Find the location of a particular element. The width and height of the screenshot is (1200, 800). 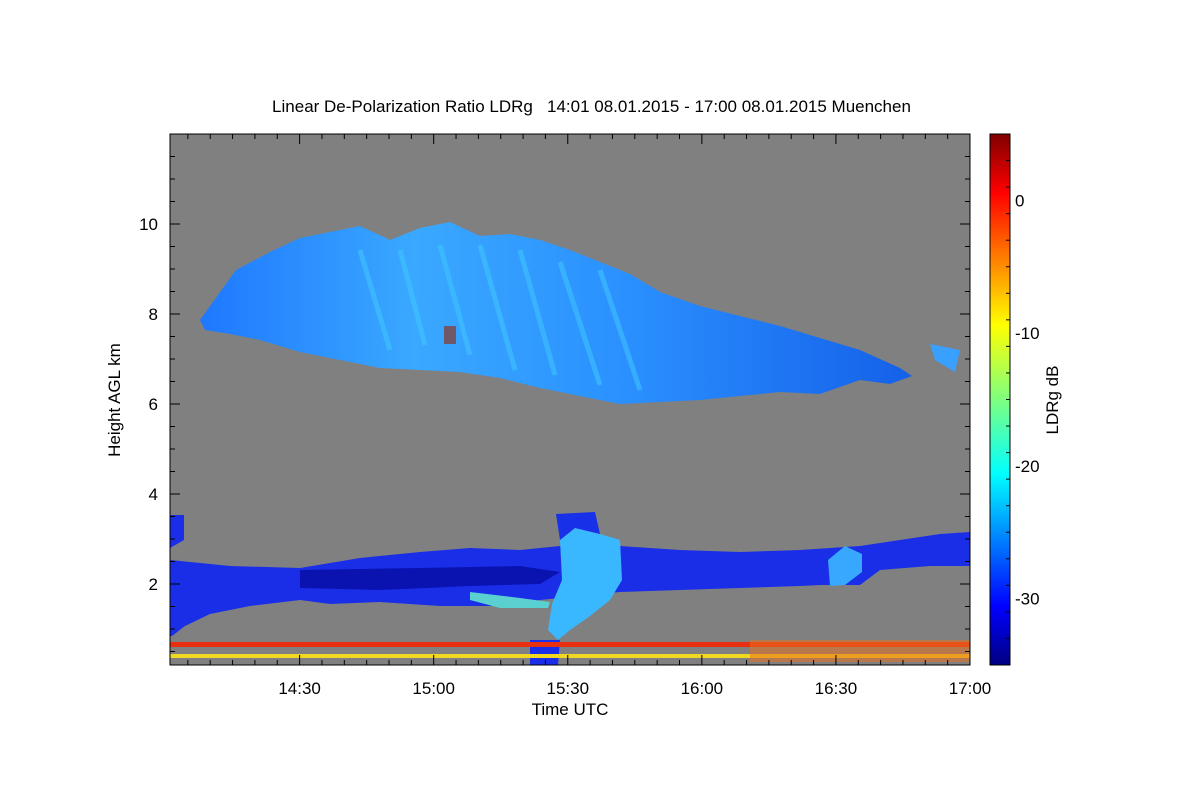

x-tick-label: 17:00 is located at coordinates (970, 688).